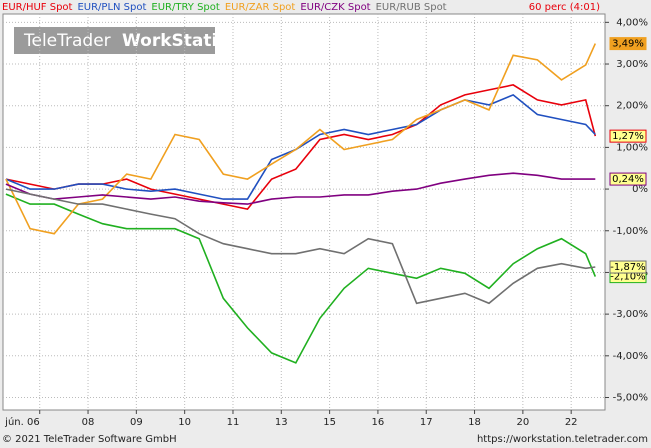 This screenshot has height=448, width=651. What do you see at coordinates (88, 422) in the screenshot?
I see `x-tick-label: 08` at bounding box center [88, 422].